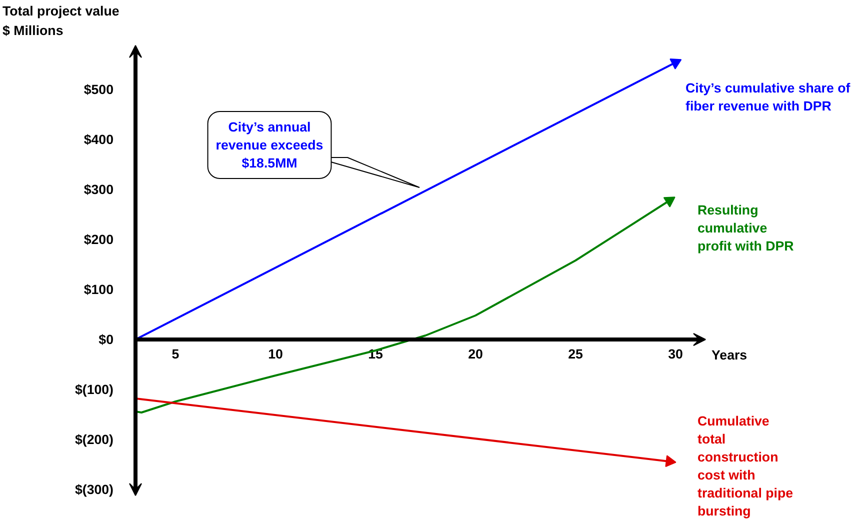 The width and height of the screenshot is (860, 527). I want to click on y-tick-label: $500, so click(99, 89).